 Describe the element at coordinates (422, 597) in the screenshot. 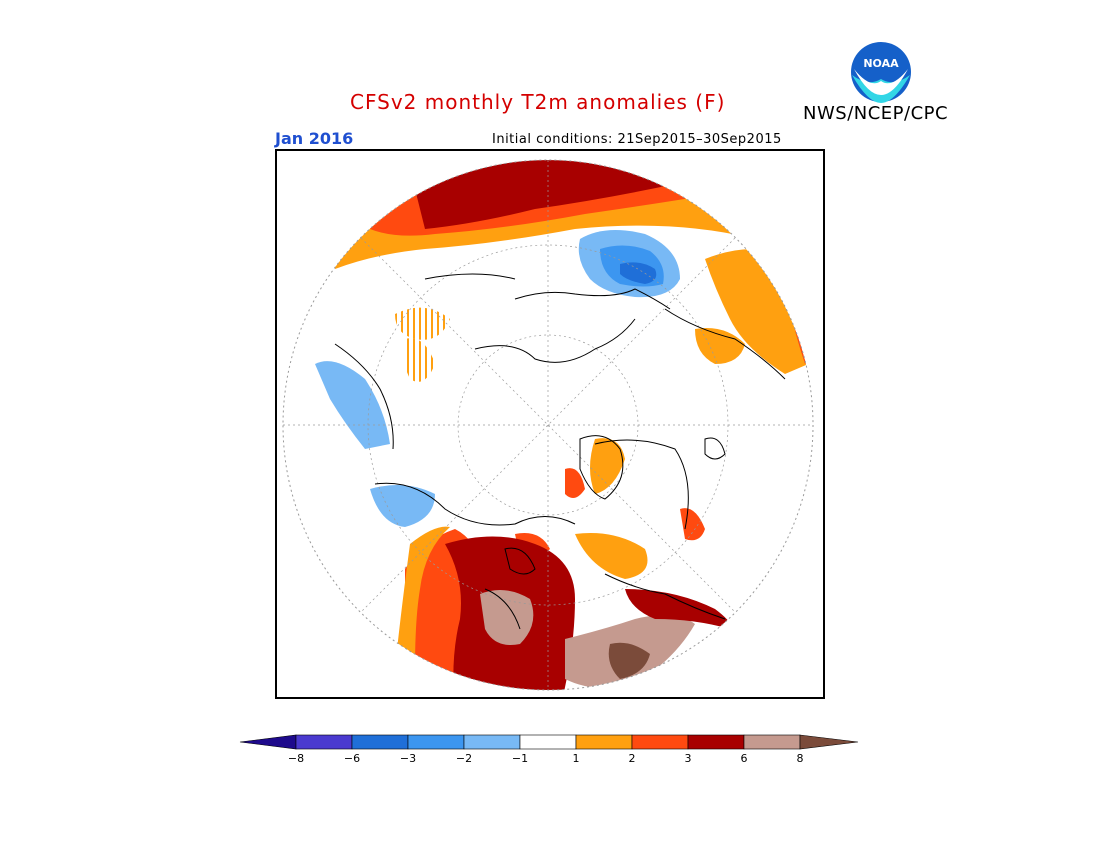

I see `anomaly-region-westnam-plus1` at that location.